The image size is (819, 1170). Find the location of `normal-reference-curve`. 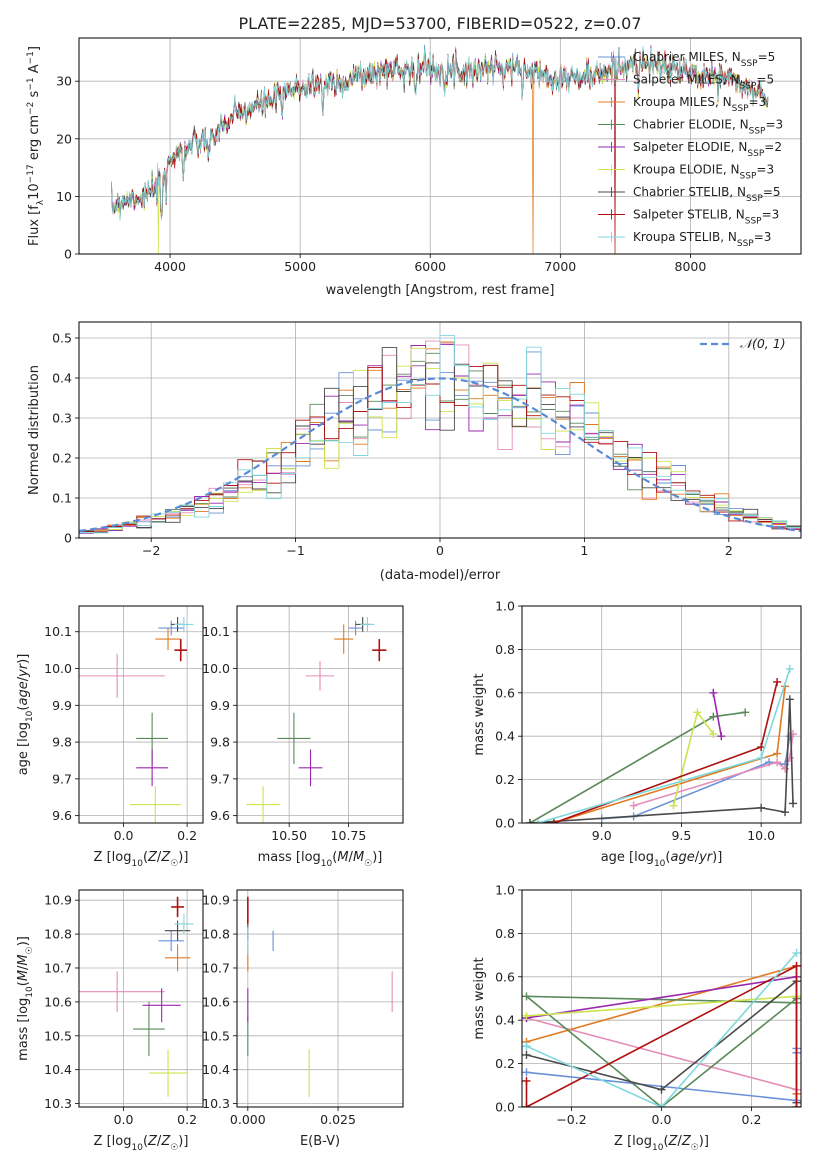

normal-reference-curve is located at coordinates (440, 455).